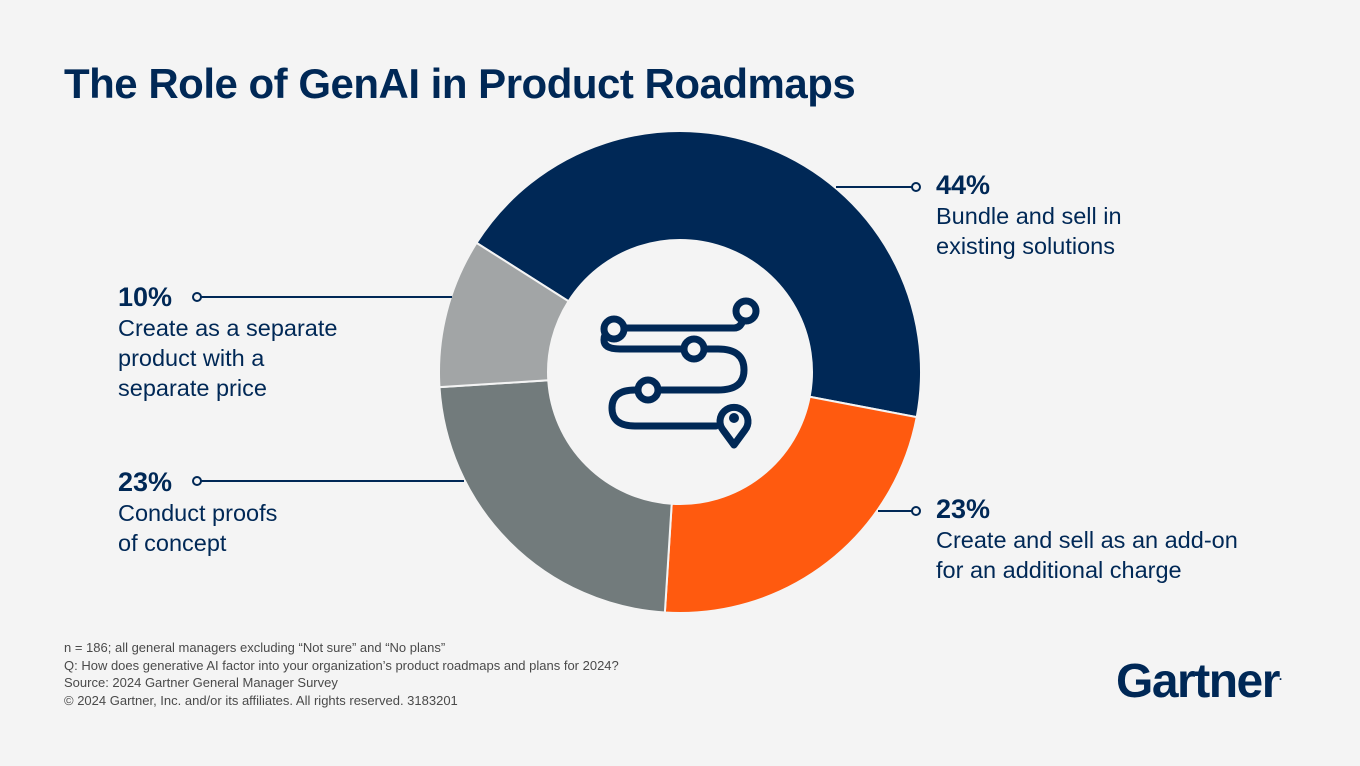 This screenshot has height=766, width=1360. I want to click on roadmap-path-icon, so click(680, 373).